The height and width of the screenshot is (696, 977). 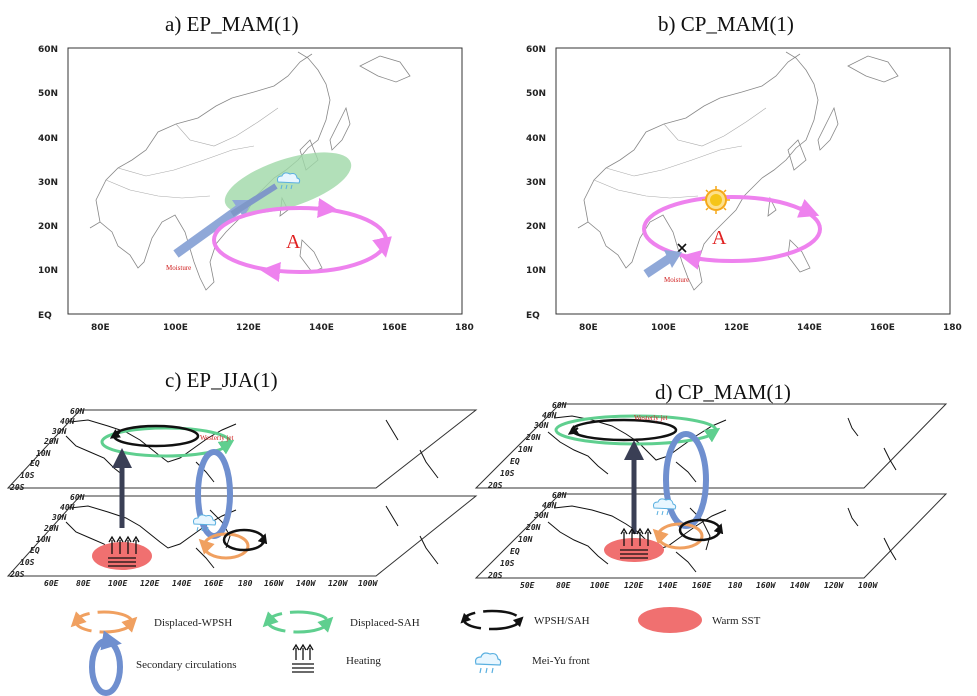 What do you see at coordinates (178, 268) in the screenshot?
I see `panel-a-moisture-label: Moisture` at bounding box center [178, 268].